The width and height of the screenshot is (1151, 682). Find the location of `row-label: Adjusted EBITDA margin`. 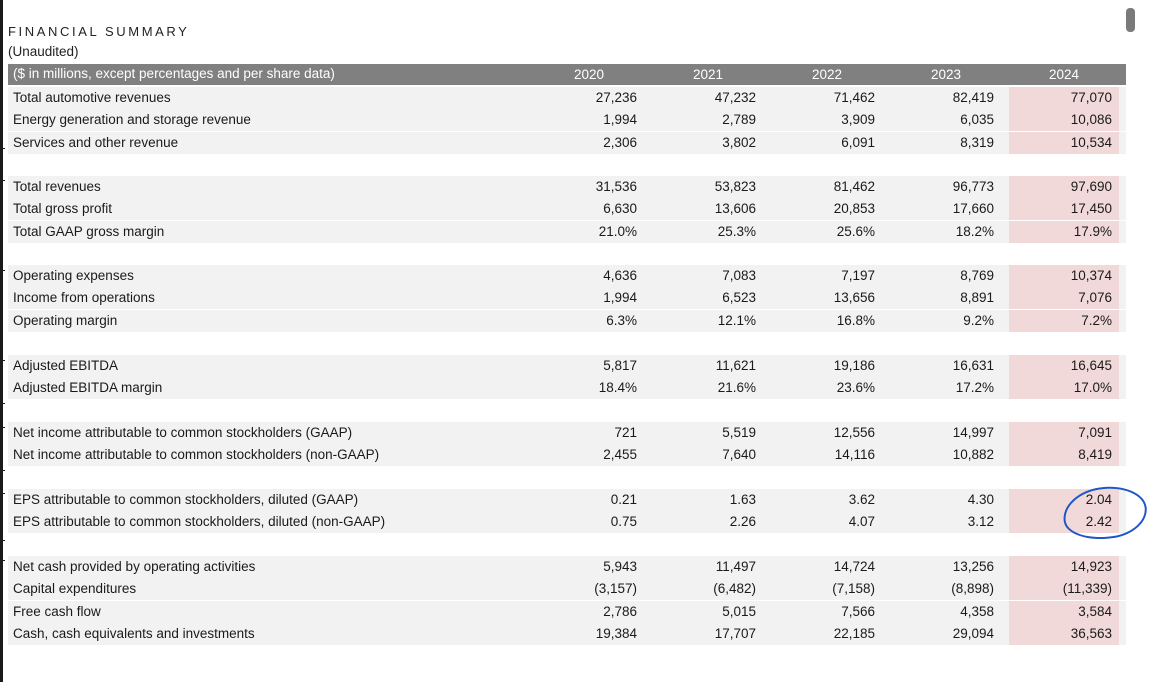

row-label: Adjusted EBITDA margin is located at coordinates (88, 388).